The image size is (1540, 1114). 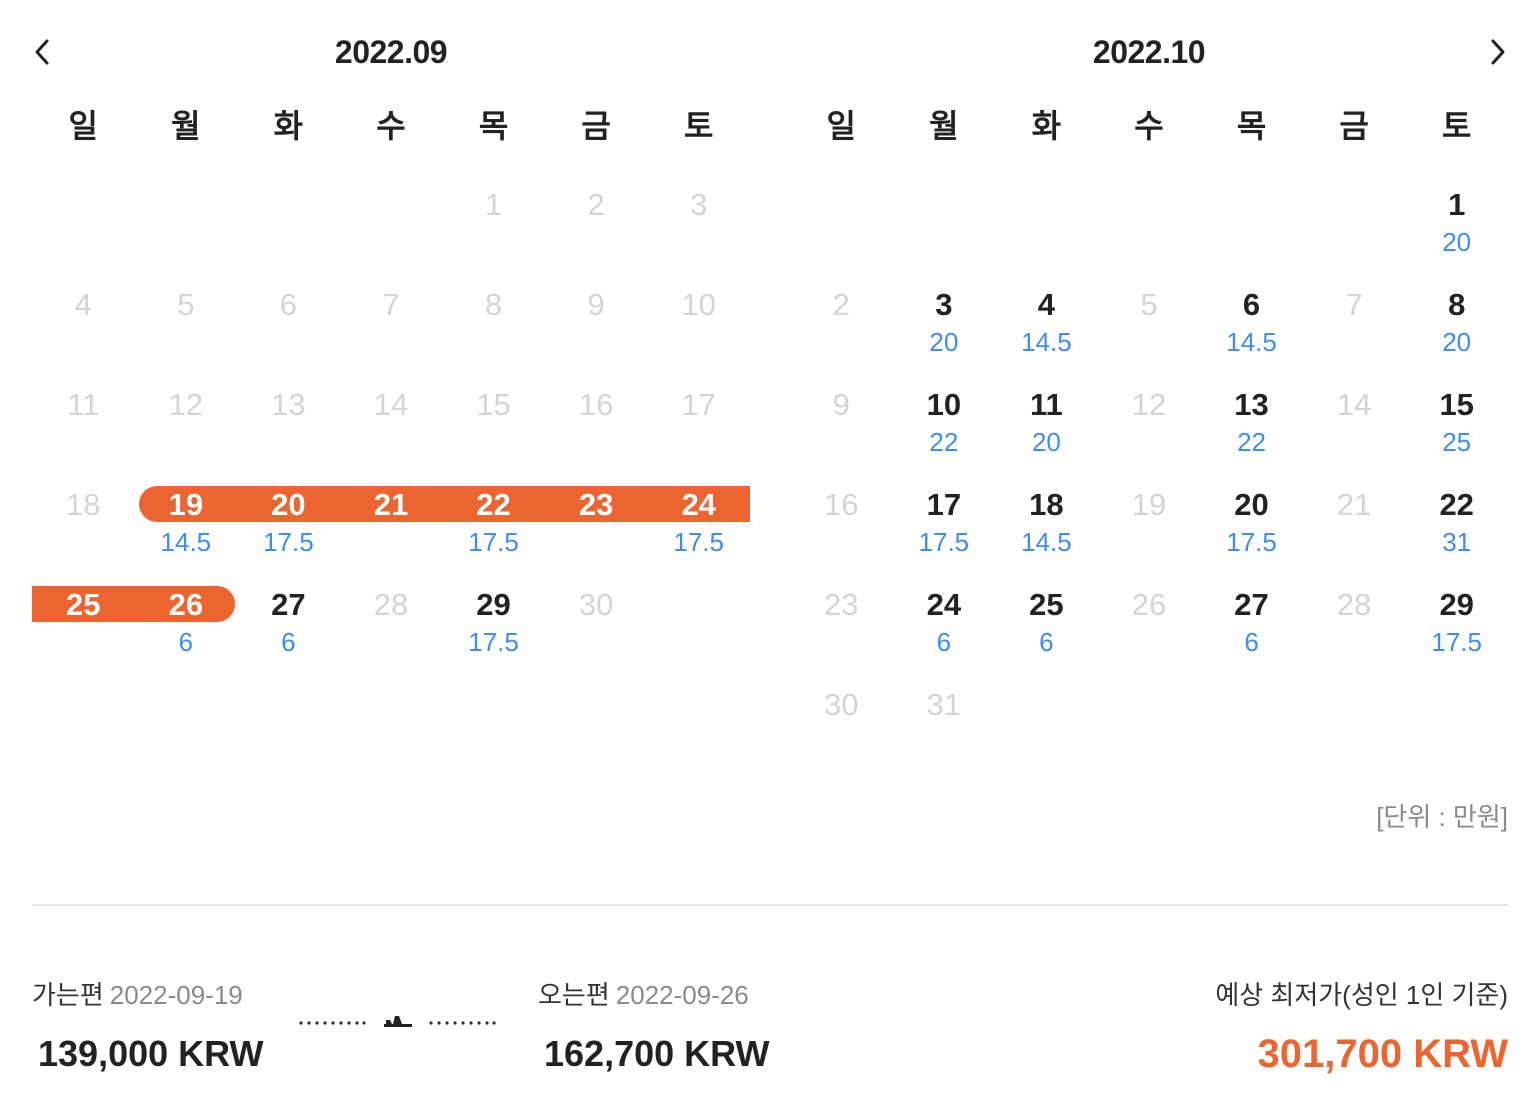 I want to click on weekday-label: 금, so click(x=596, y=126).